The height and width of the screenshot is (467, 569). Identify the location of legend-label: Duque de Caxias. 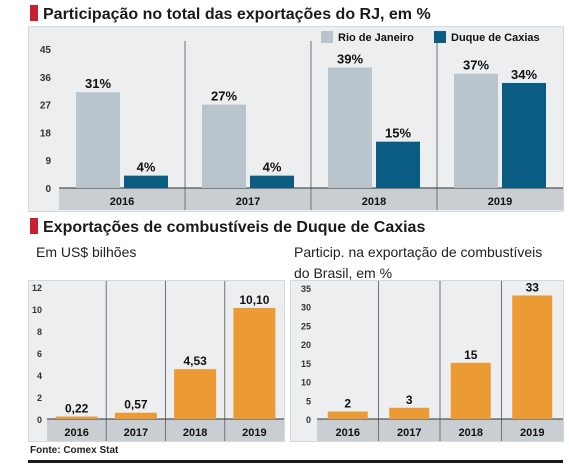
(495, 38).